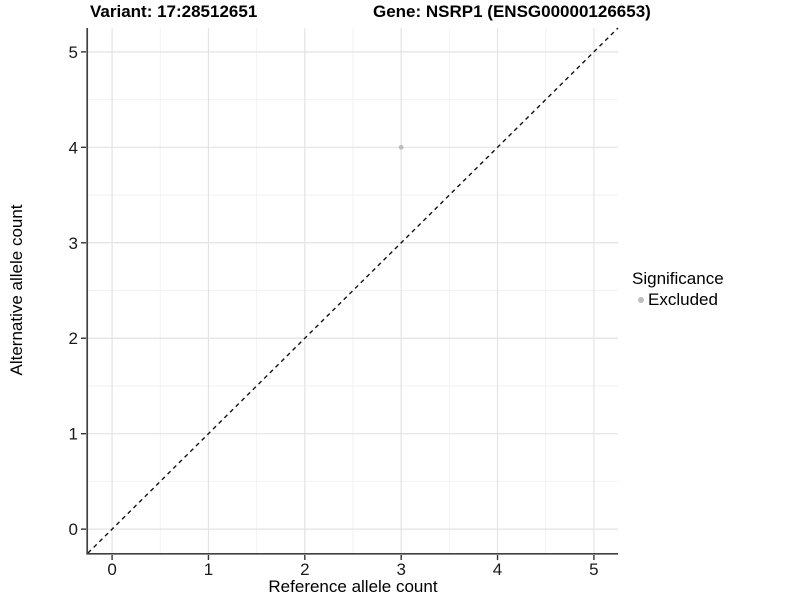 The image size is (800, 600). Describe the element at coordinates (400, 569) in the screenshot. I see `x-tick-label: 3` at that location.